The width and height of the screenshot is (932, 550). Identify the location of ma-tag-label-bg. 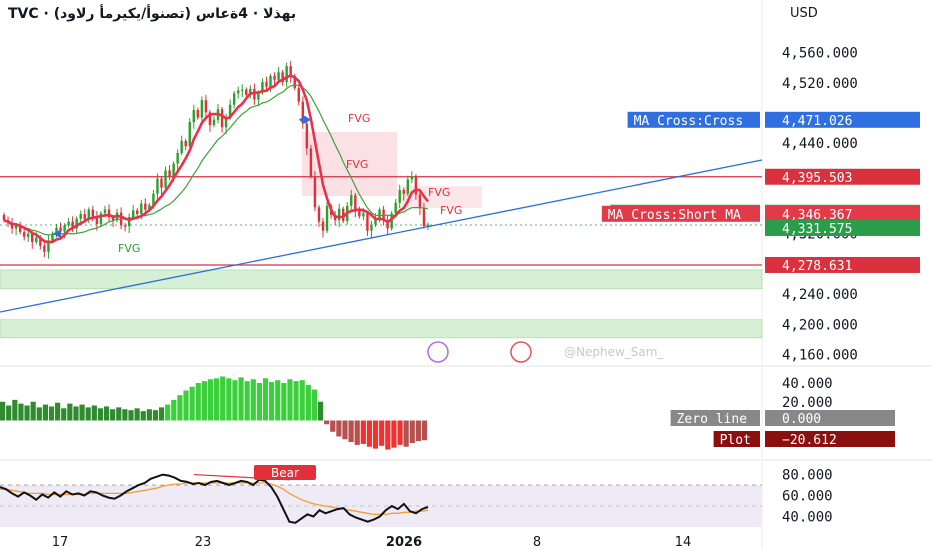
(680, 213).